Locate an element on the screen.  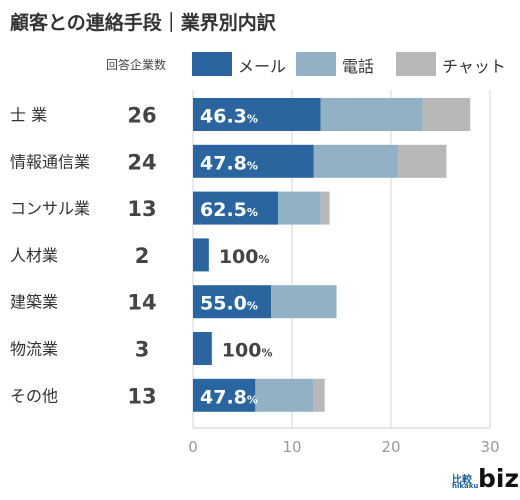
logo-text-biz: biz is located at coordinates (499, 478).